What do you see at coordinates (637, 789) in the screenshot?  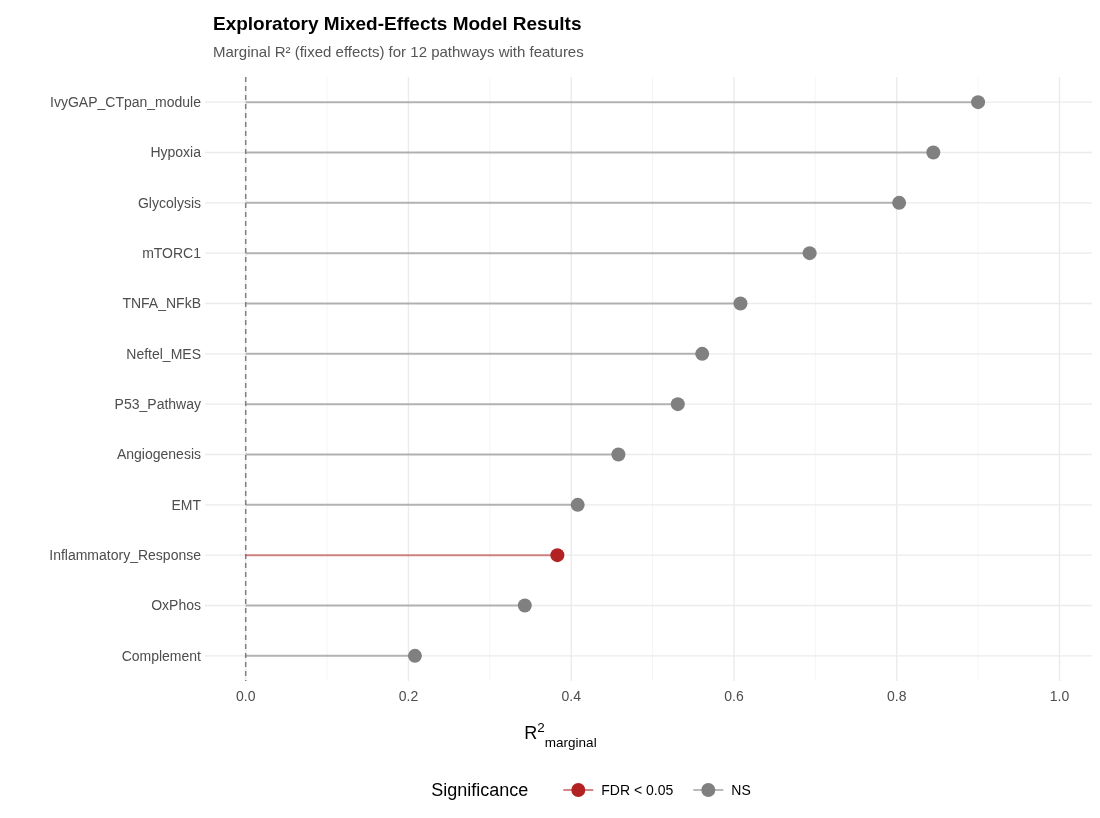 I see `legend-label: FDR < 0.05` at bounding box center [637, 789].